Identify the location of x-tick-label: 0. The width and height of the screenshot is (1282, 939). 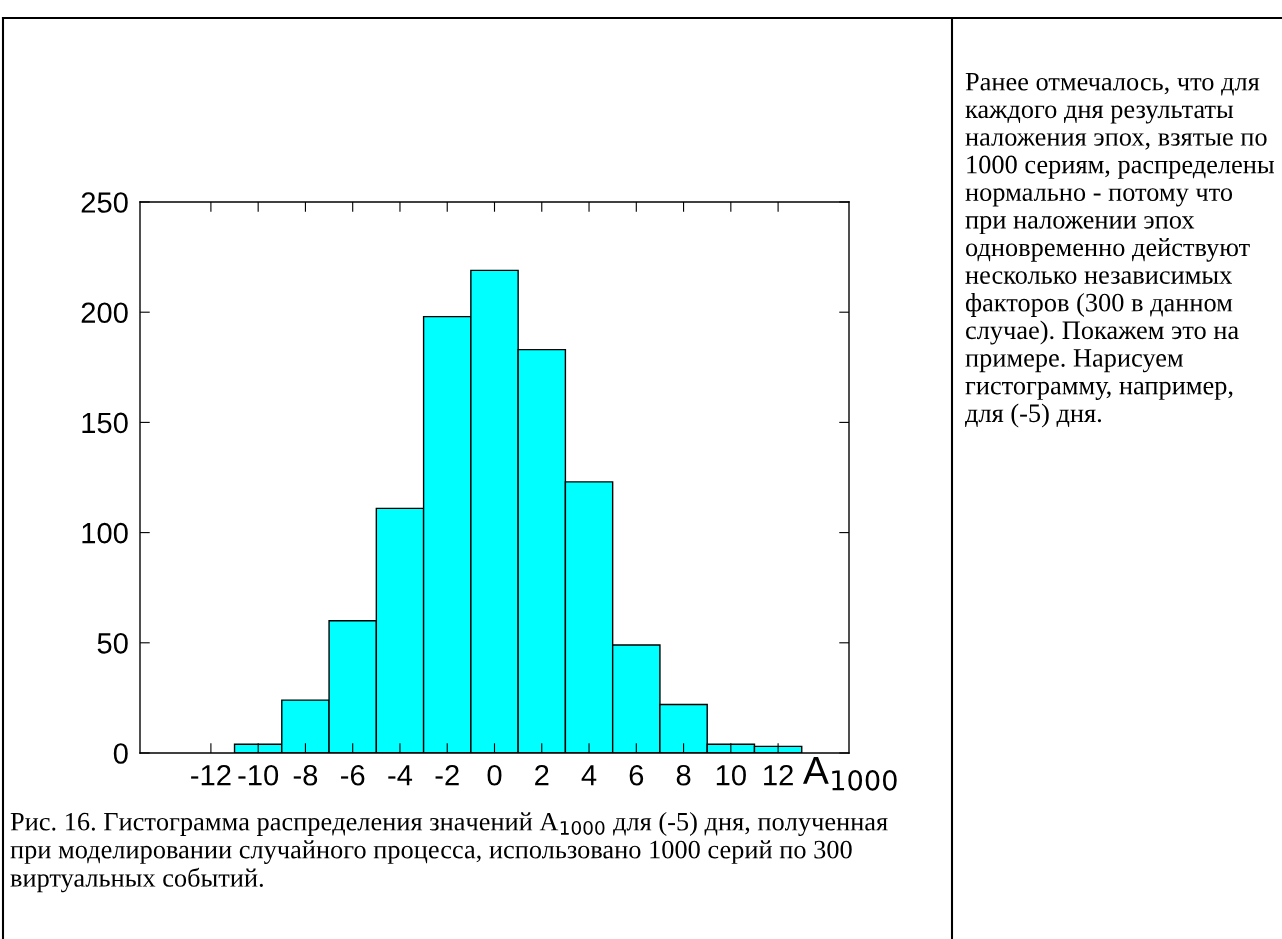
(494, 775).